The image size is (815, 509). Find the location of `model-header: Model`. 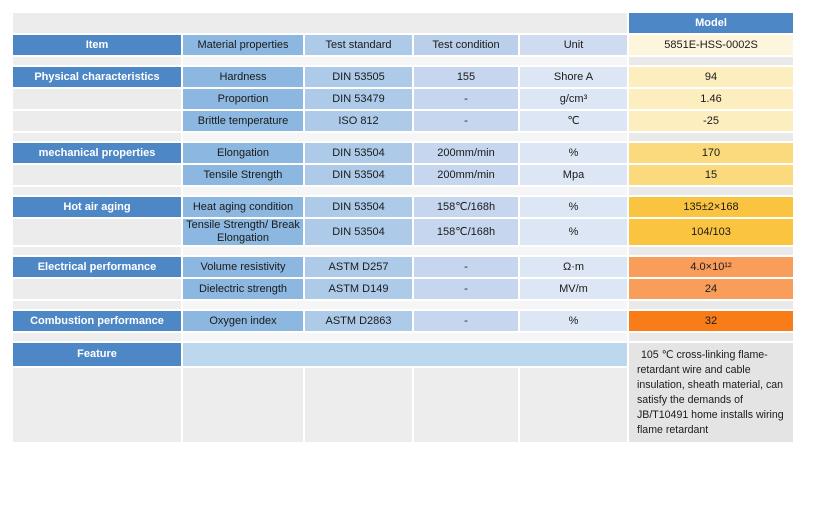

model-header: Model is located at coordinates (711, 23).